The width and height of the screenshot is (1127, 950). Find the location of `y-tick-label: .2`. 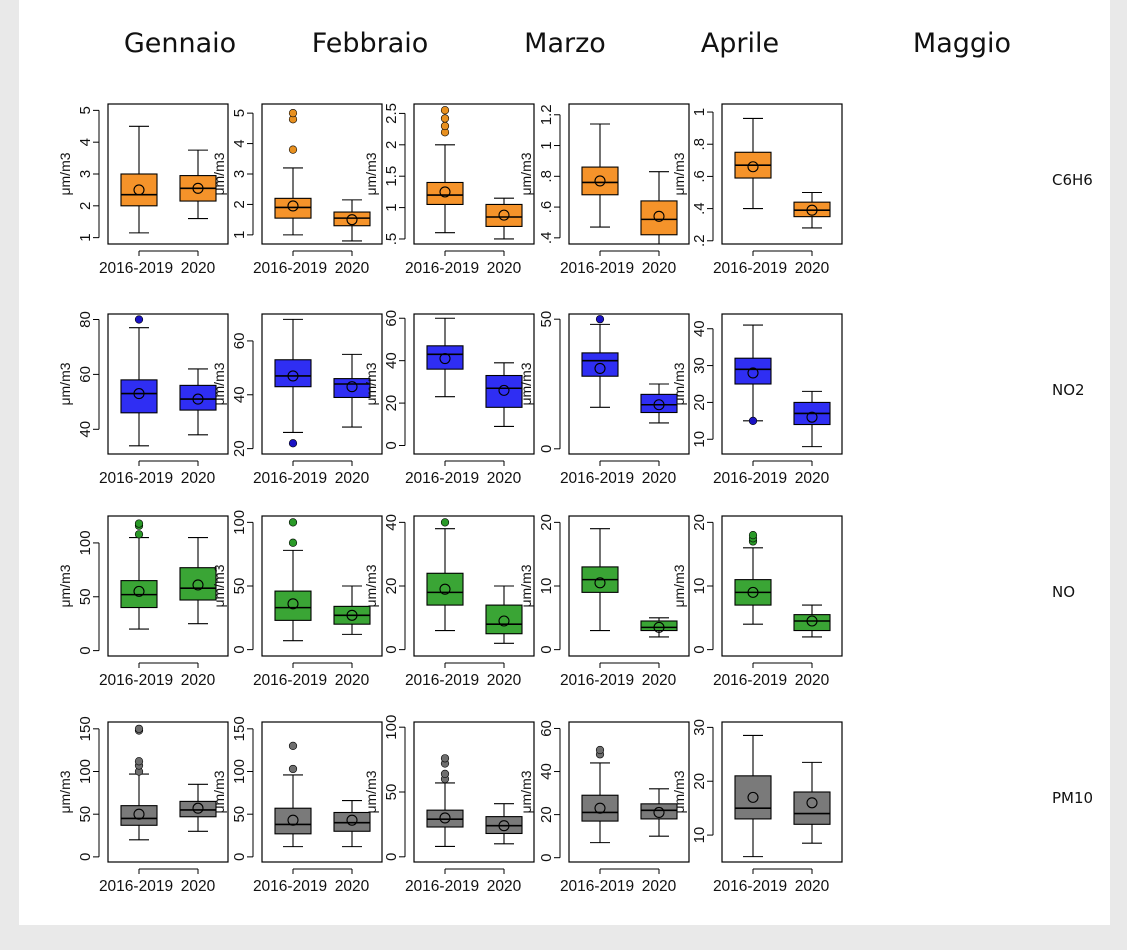

y-tick-label: .2 is located at coordinates (699, 241).